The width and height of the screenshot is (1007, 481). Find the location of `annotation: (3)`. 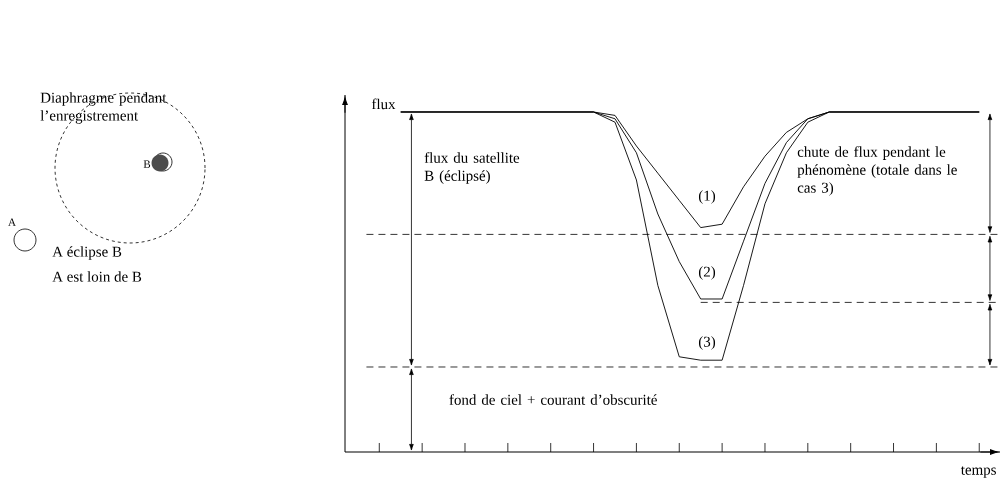

annotation: (3) is located at coordinates (707, 343).